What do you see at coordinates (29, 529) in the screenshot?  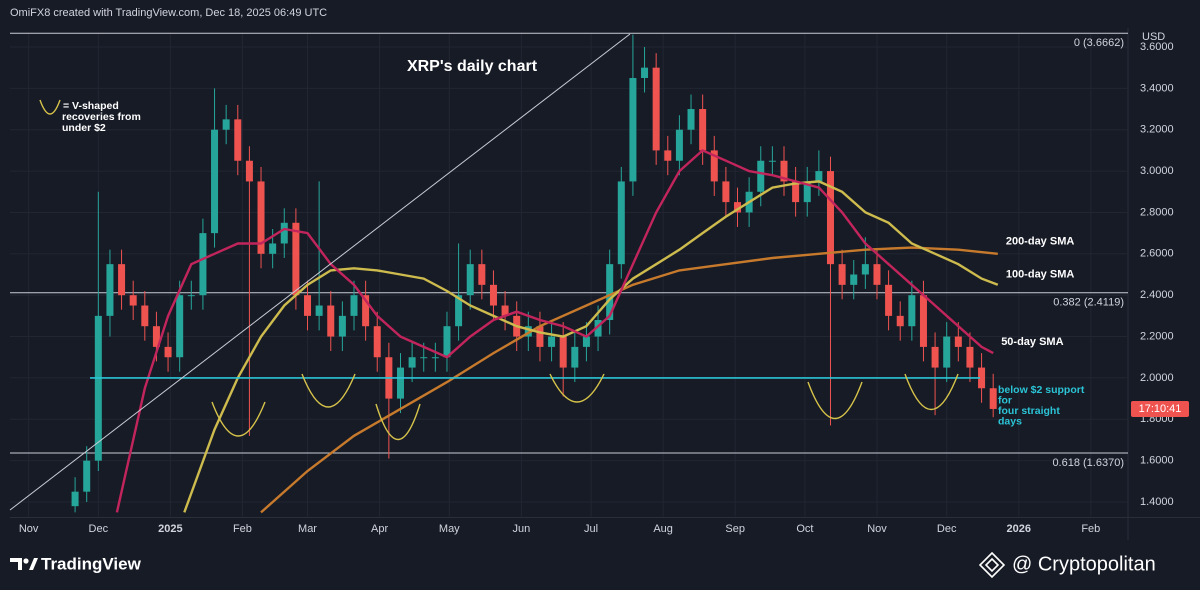 I see `x-tick-label: Nov` at bounding box center [29, 529].